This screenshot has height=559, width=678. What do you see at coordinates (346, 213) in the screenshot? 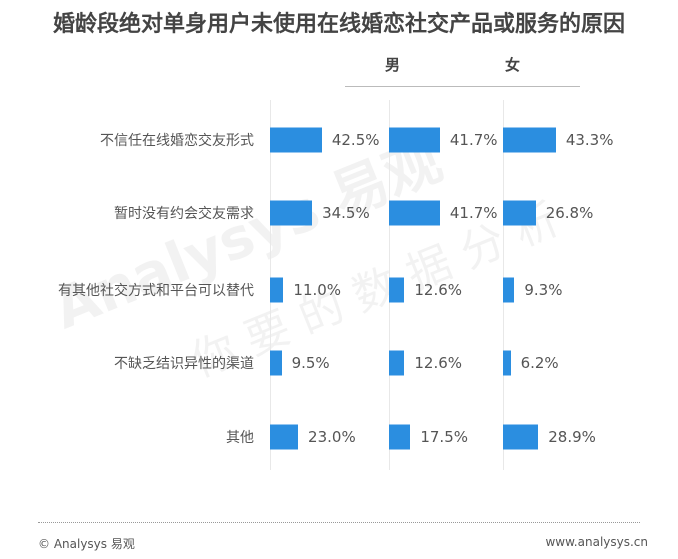
I see `data-label: 34.5%` at bounding box center [346, 213].